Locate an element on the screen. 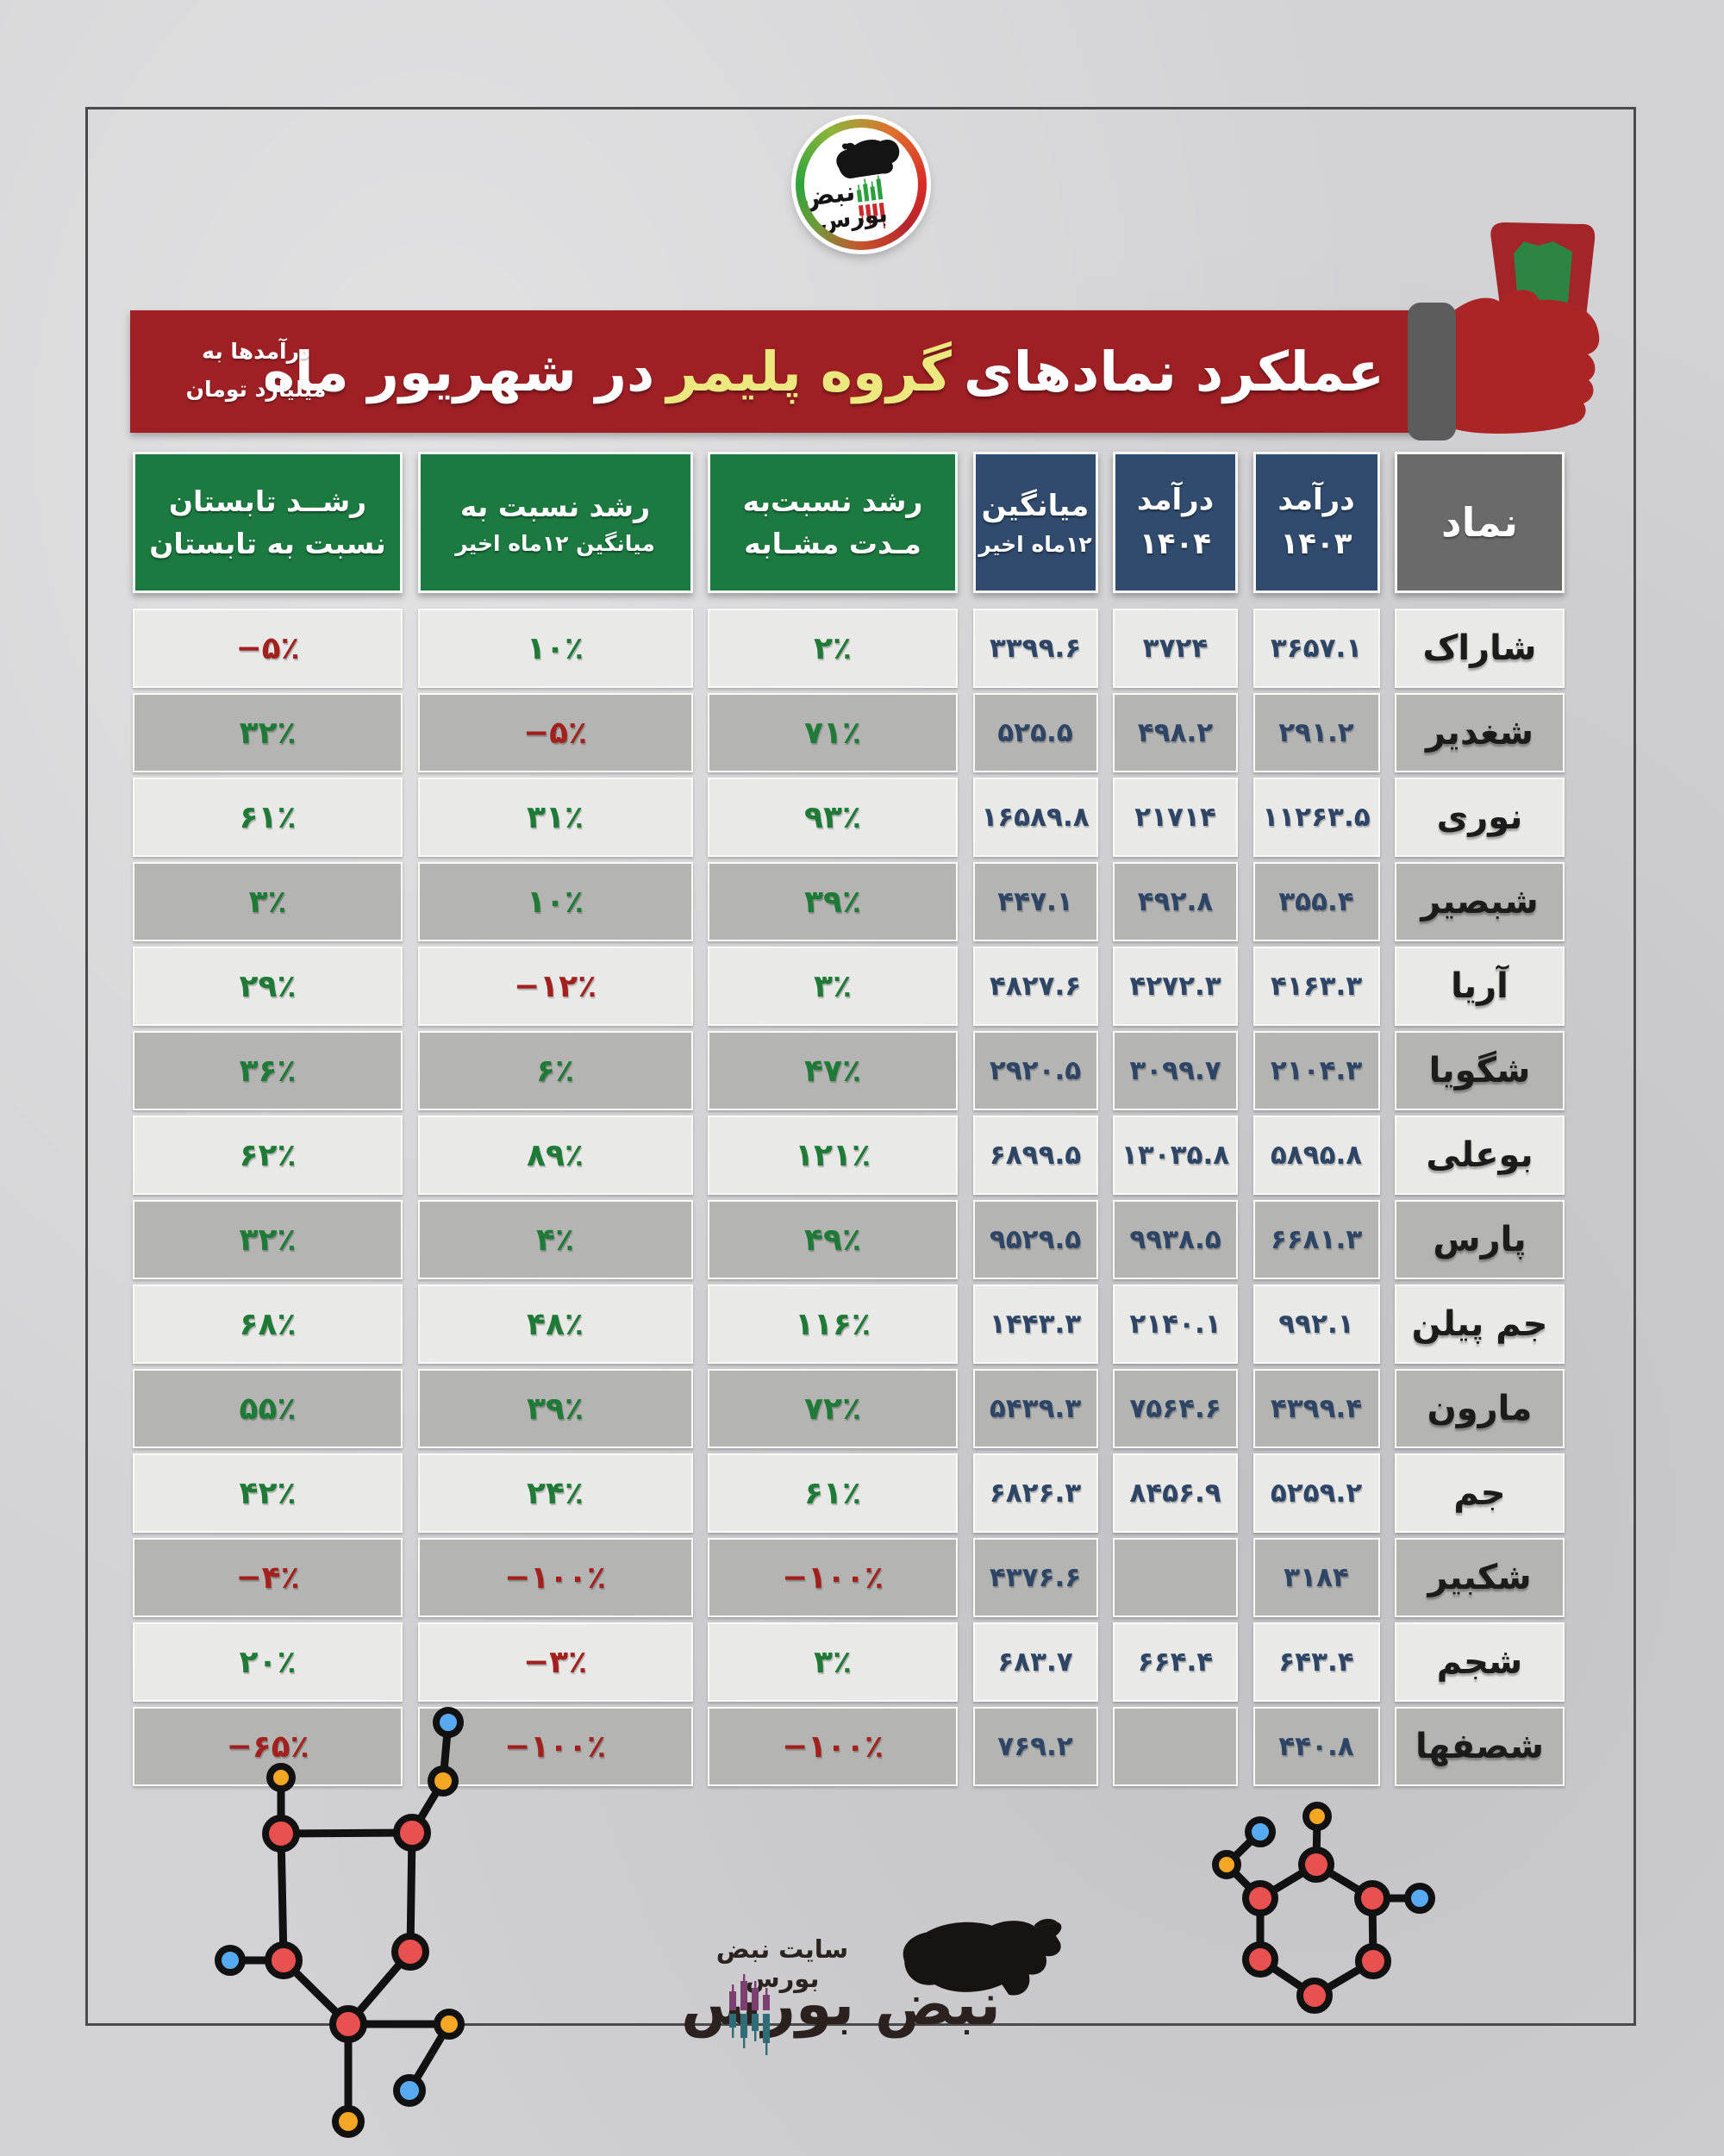  page-title: عملکرد نمادهای گروه پلیمر در شهریور ماه is located at coordinates (823, 371).